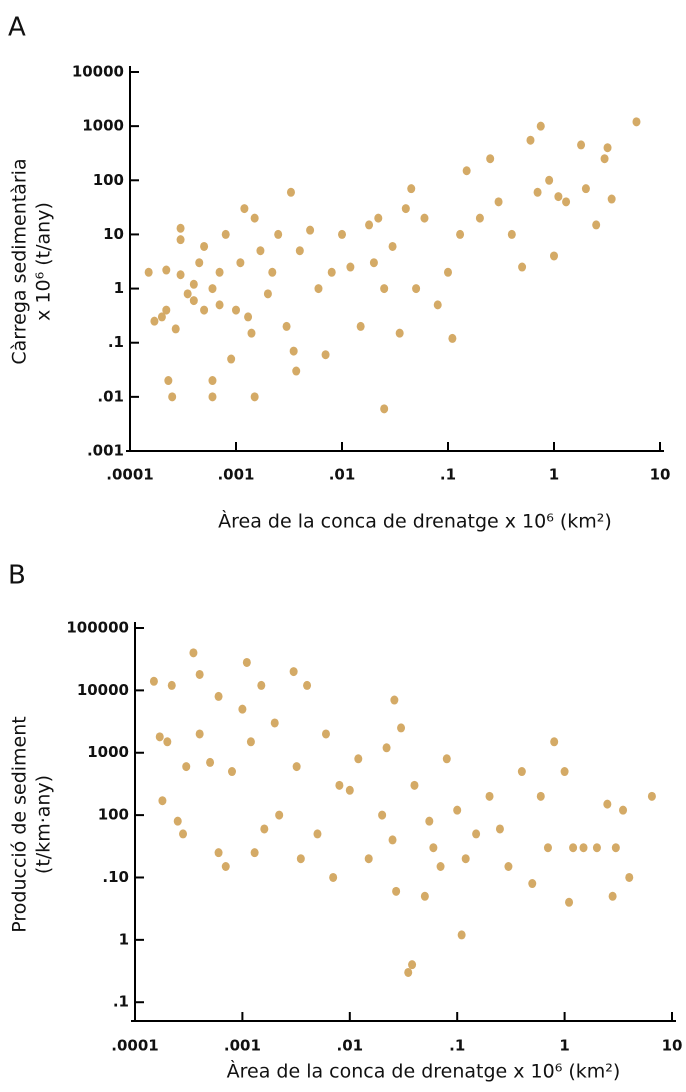 The image size is (686, 1092). I want to click on x-tick-label: 1, so click(554, 475).